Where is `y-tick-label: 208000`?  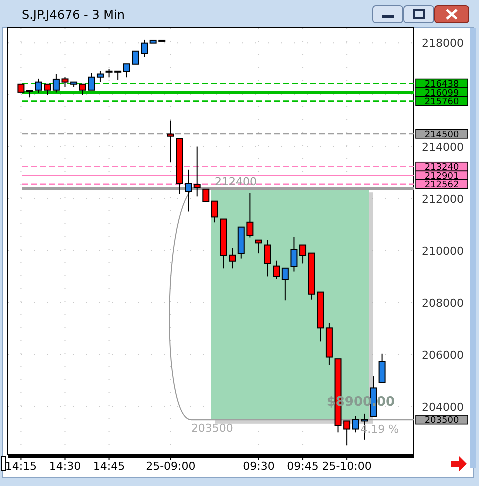
y-tick-label: 208000 is located at coordinates (443, 303).